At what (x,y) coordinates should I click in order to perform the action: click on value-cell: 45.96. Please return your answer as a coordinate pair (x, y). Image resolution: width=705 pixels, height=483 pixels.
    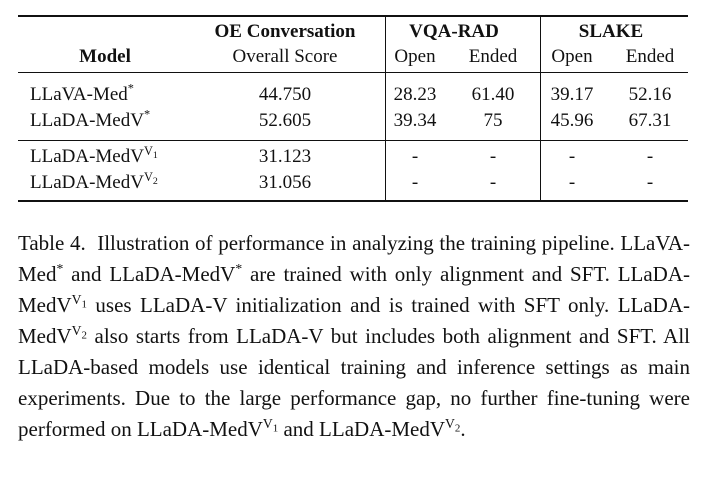
    Looking at the image, I should click on (572, 120).